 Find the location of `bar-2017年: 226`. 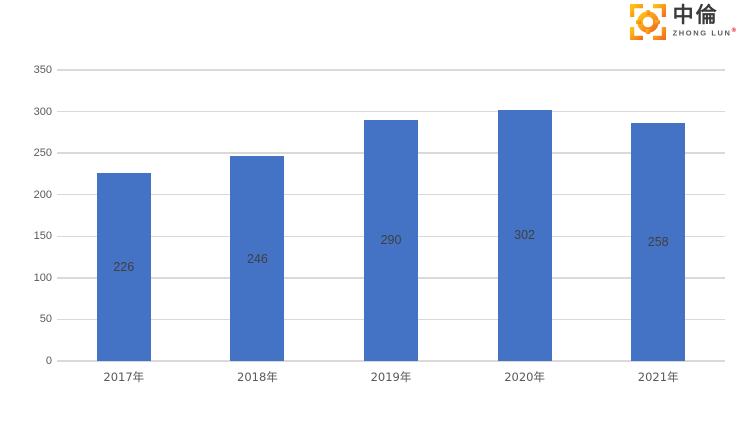

bar-2017年: 226 is located at coordinates (123, 267).